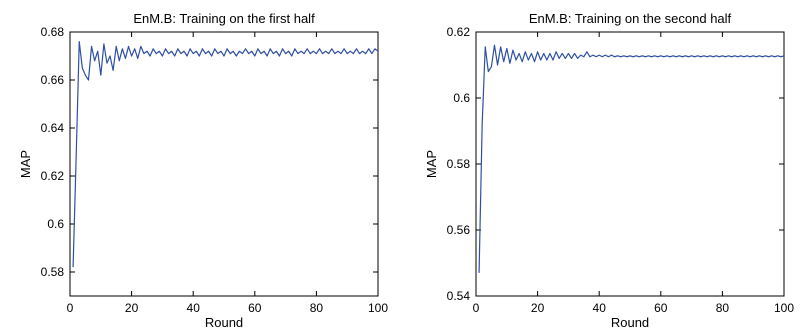 This screenshot has width=800, height=336. I want to click on chart-title: EnM.B: Training on the second half, so click(630, 18).